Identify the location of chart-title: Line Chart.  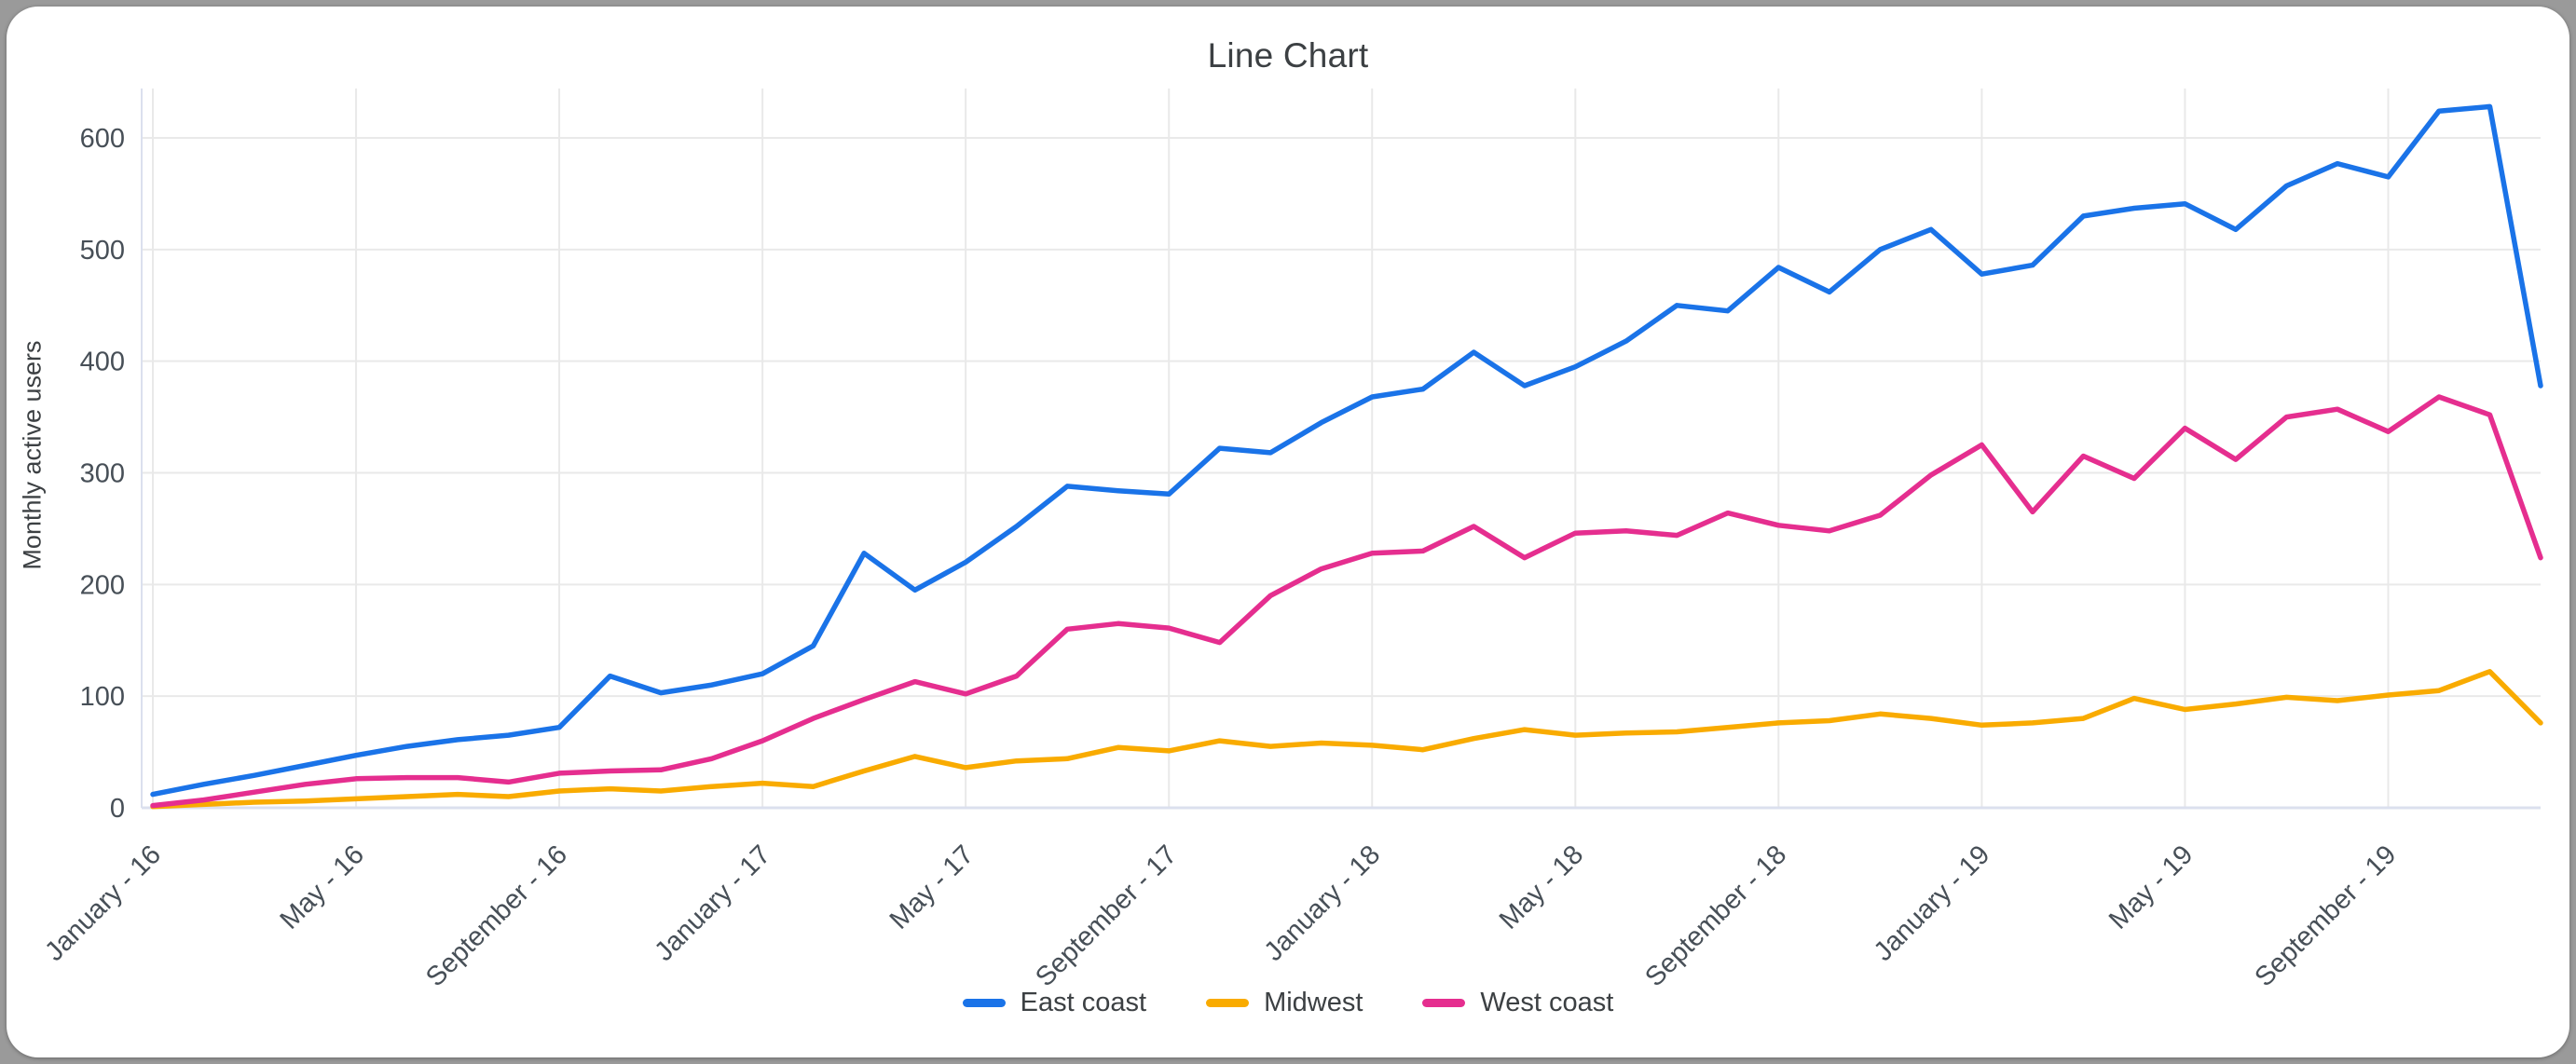
(1288, 55).